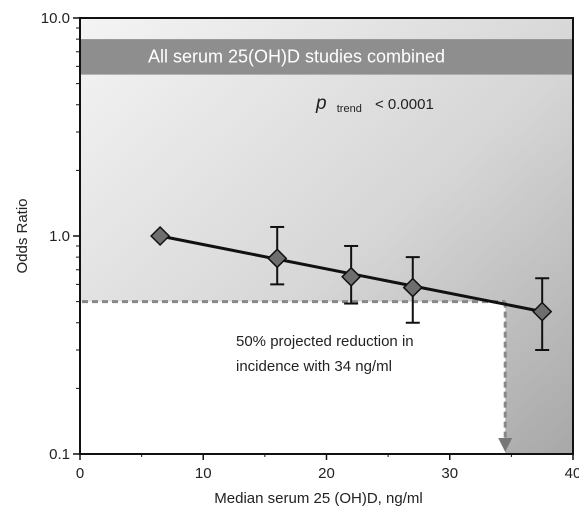 The image size is (579, 514). I want to click on p-value: < 0.0001, so click(404, 104).